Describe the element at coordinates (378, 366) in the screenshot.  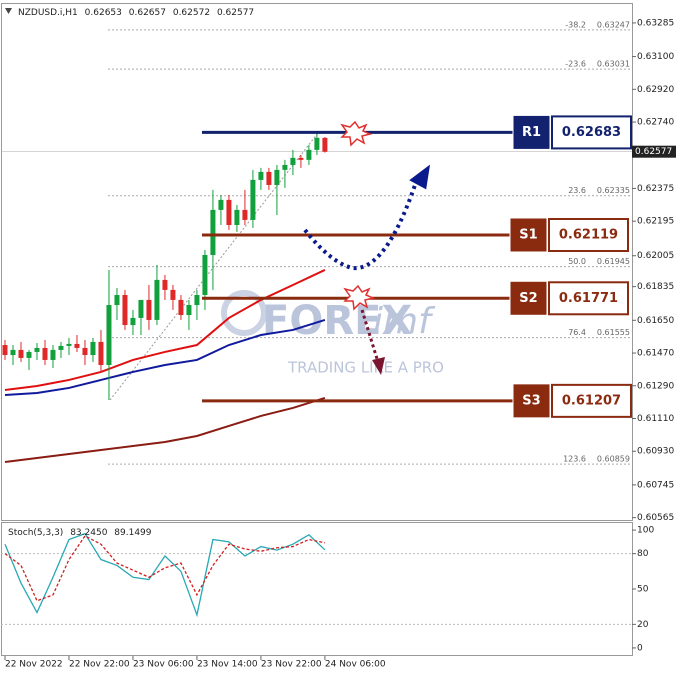
I see `alt-arrow-head` at that location.